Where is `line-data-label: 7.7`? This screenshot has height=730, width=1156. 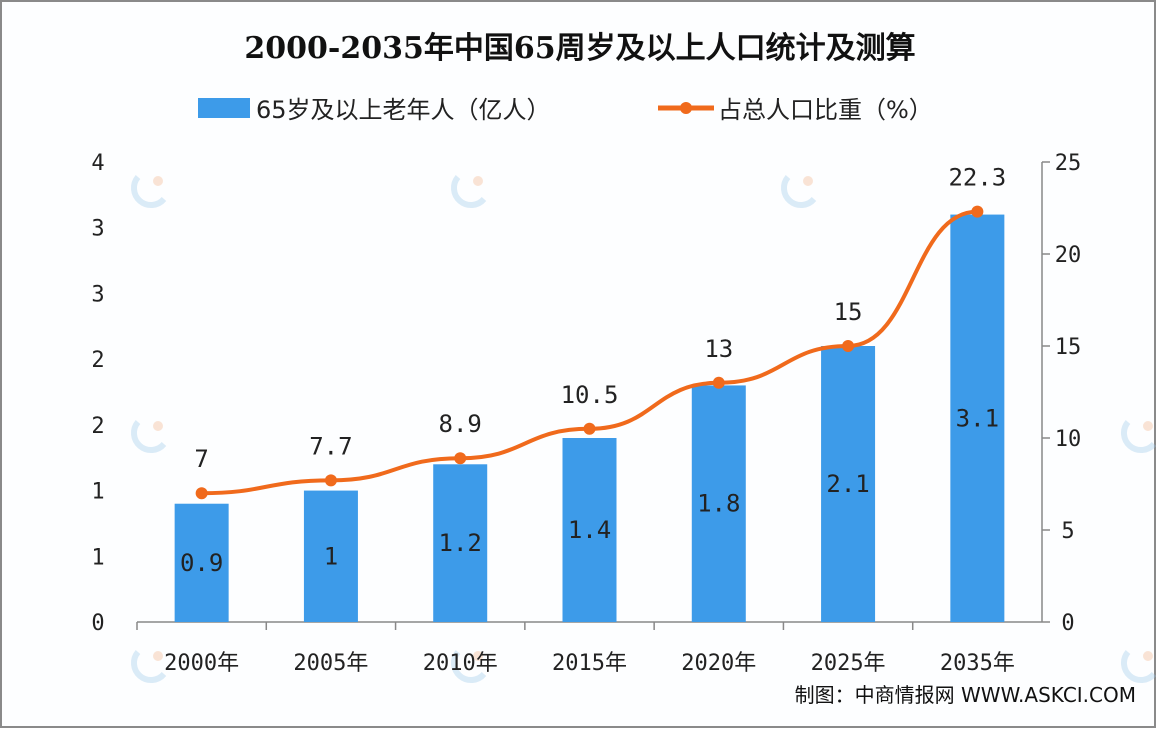
line-data-label: 7.7 is located at coordinates (330, 446).